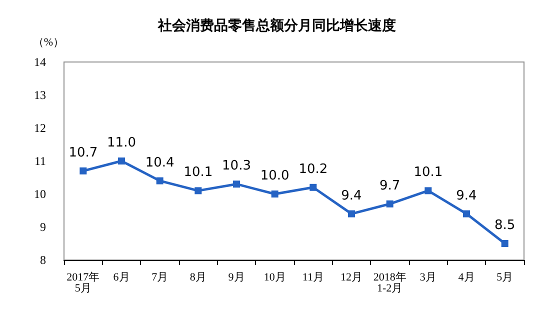  Describe the element at coordinates (505, 278) in the screenshot. I see `x-tick-label: 5月` at that location.